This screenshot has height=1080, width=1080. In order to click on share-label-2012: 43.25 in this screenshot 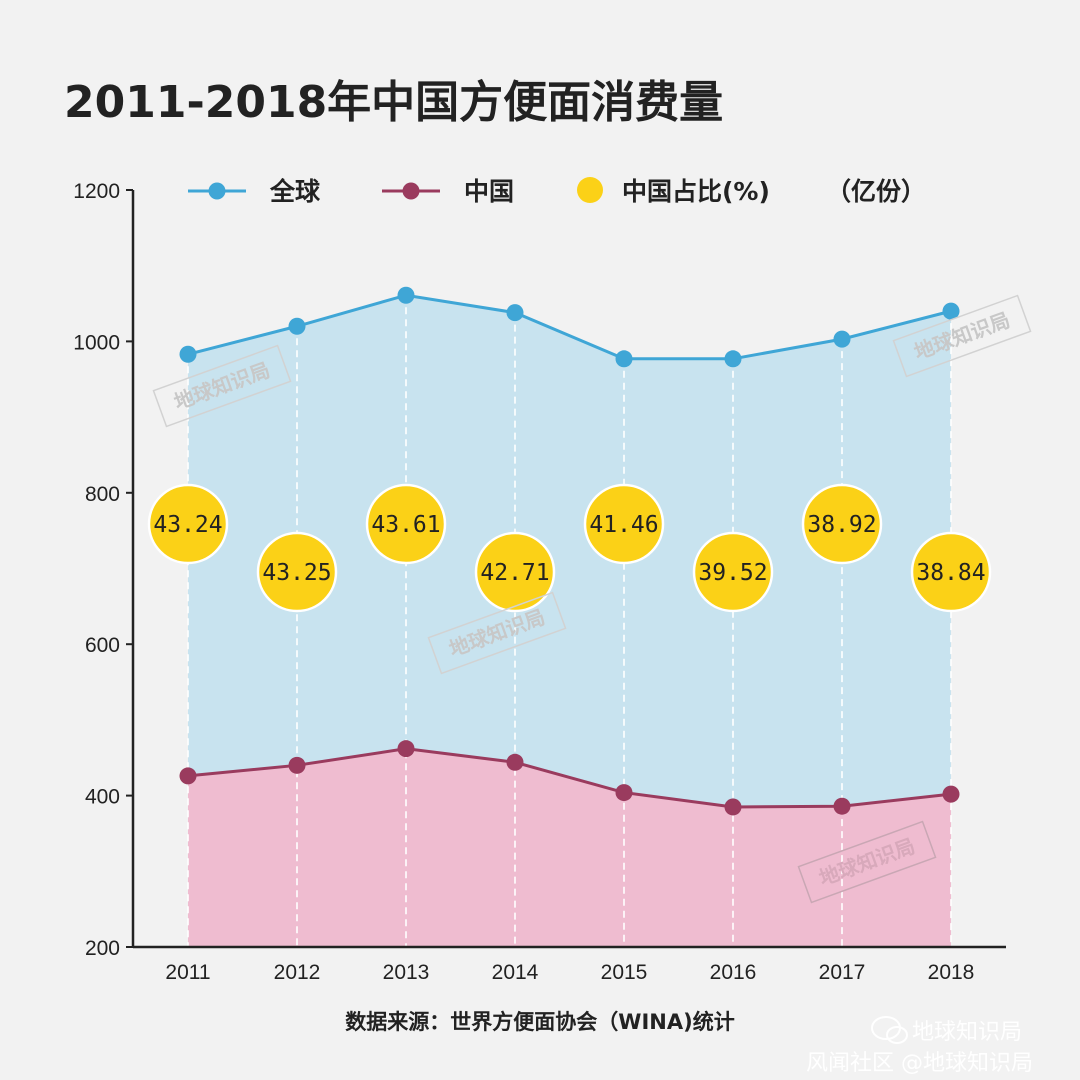, I will do `click(296, 573)`.